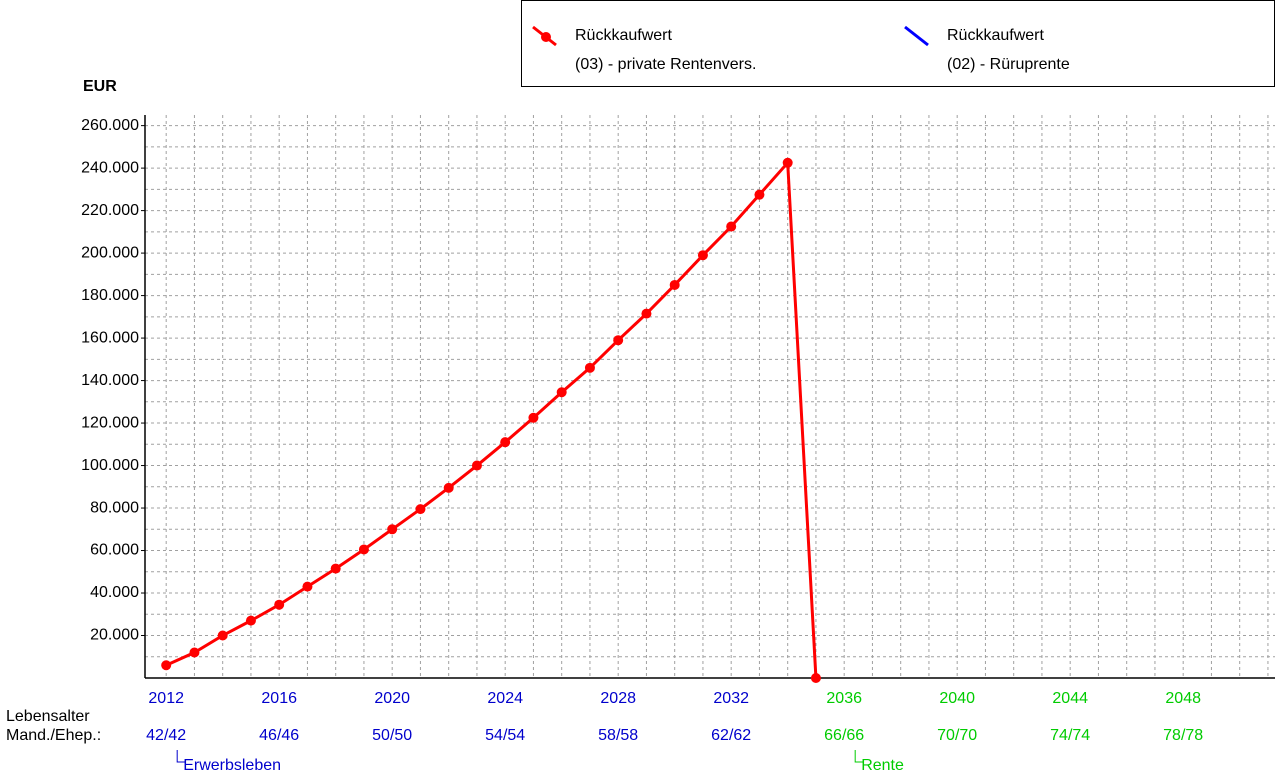 The width and height of the screenshot is (1275, 773). I want to click on y-tick-label: 180.000, so click(110, 295).